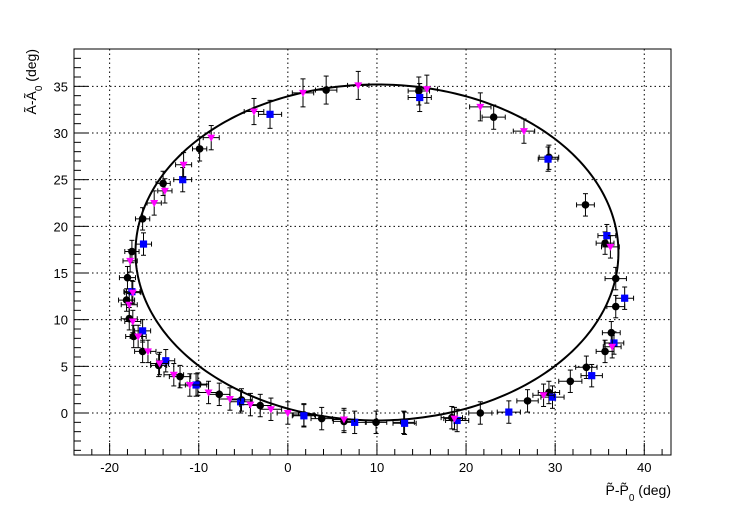 This screenshot has height=505, width=747. I want to click on y-tick-label: 20, so click(61, 226).